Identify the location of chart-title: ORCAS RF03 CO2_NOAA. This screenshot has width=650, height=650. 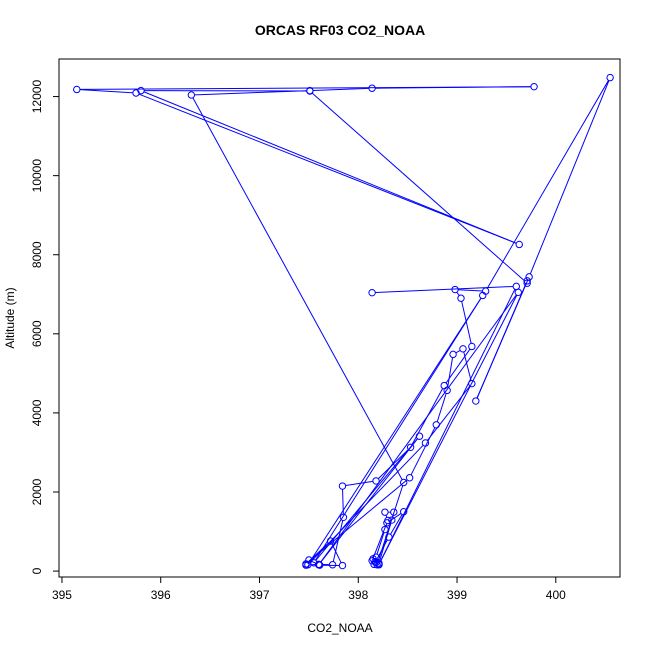
(340, 30).